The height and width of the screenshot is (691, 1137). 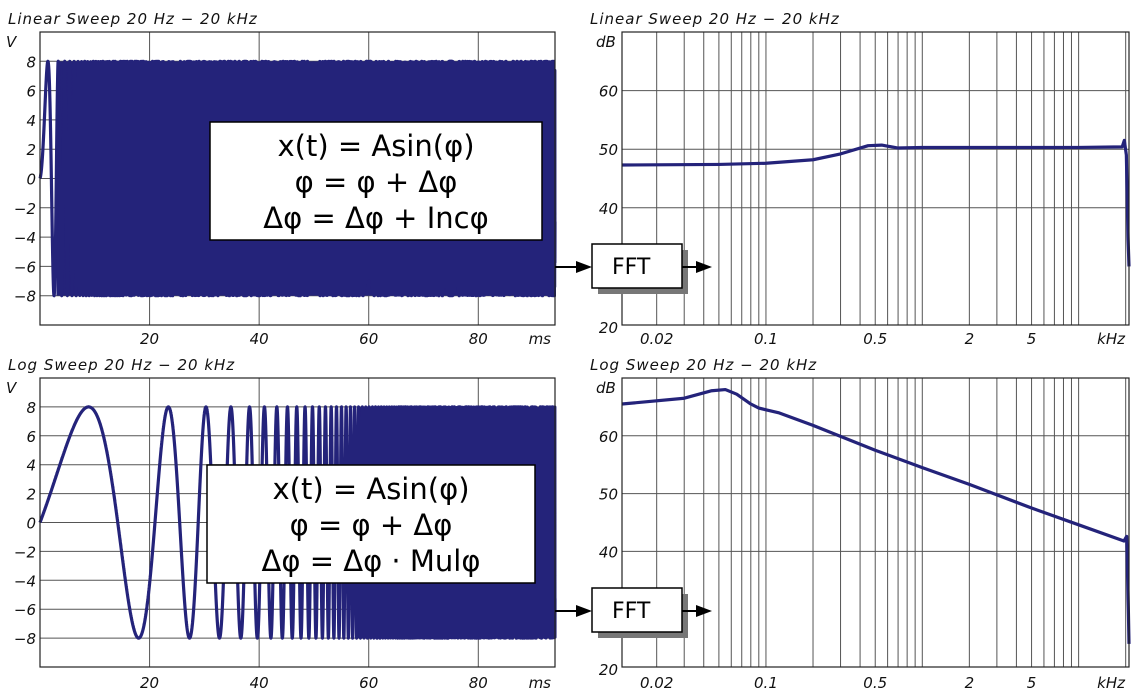 What do you see at coordinates (375, 218) in the screenshot?
I see `equation-line: Δφ = Δφ + Incφ` at bounding box center [375, 218].